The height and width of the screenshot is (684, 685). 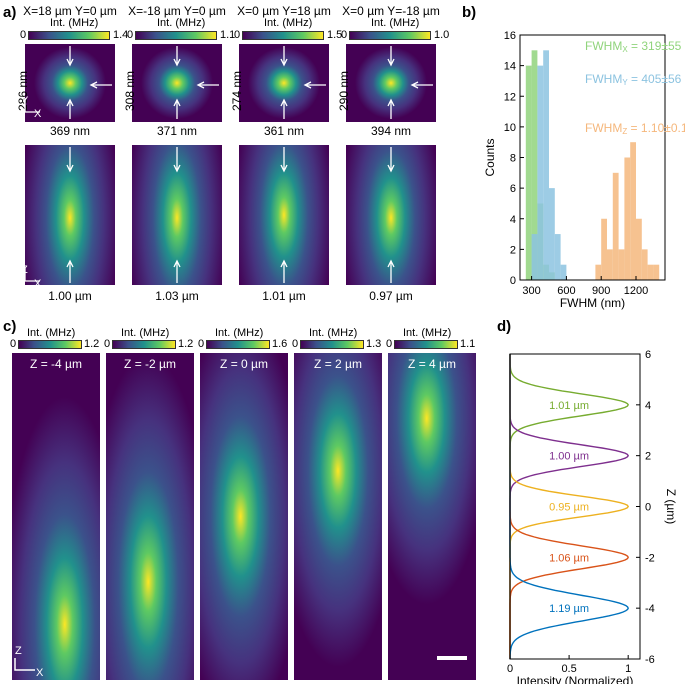 What do you see at coordinates (338, 364) in the screenshot?
I see `z-label: Z = 2 µm` at bounding box center [338, 364].